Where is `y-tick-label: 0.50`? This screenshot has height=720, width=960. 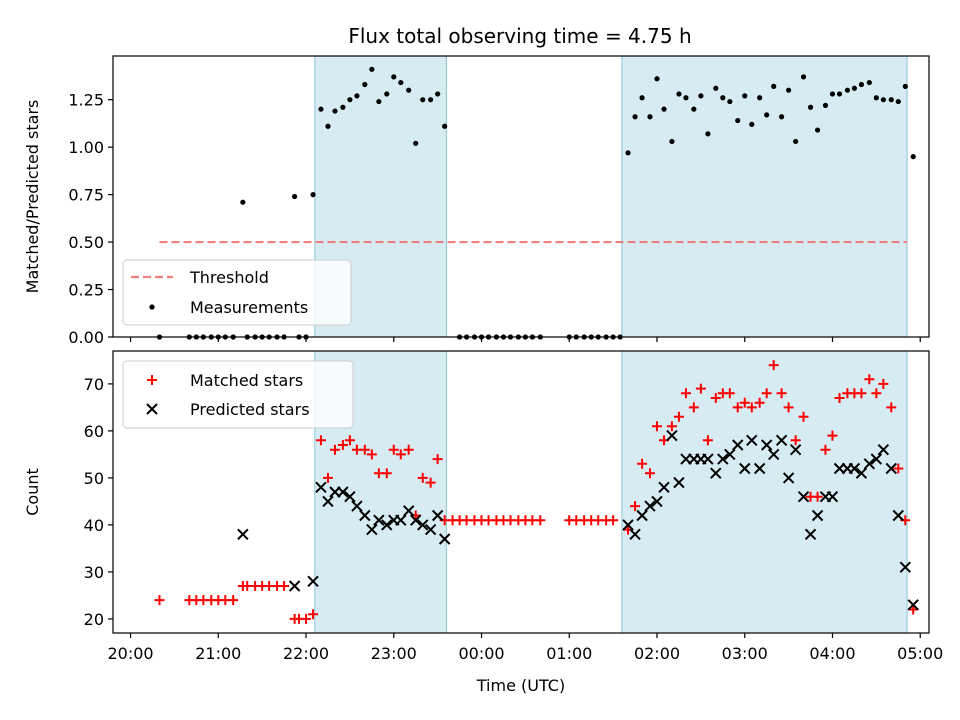 y-tick-label: 0.50 is located at coordinates (86, 242).